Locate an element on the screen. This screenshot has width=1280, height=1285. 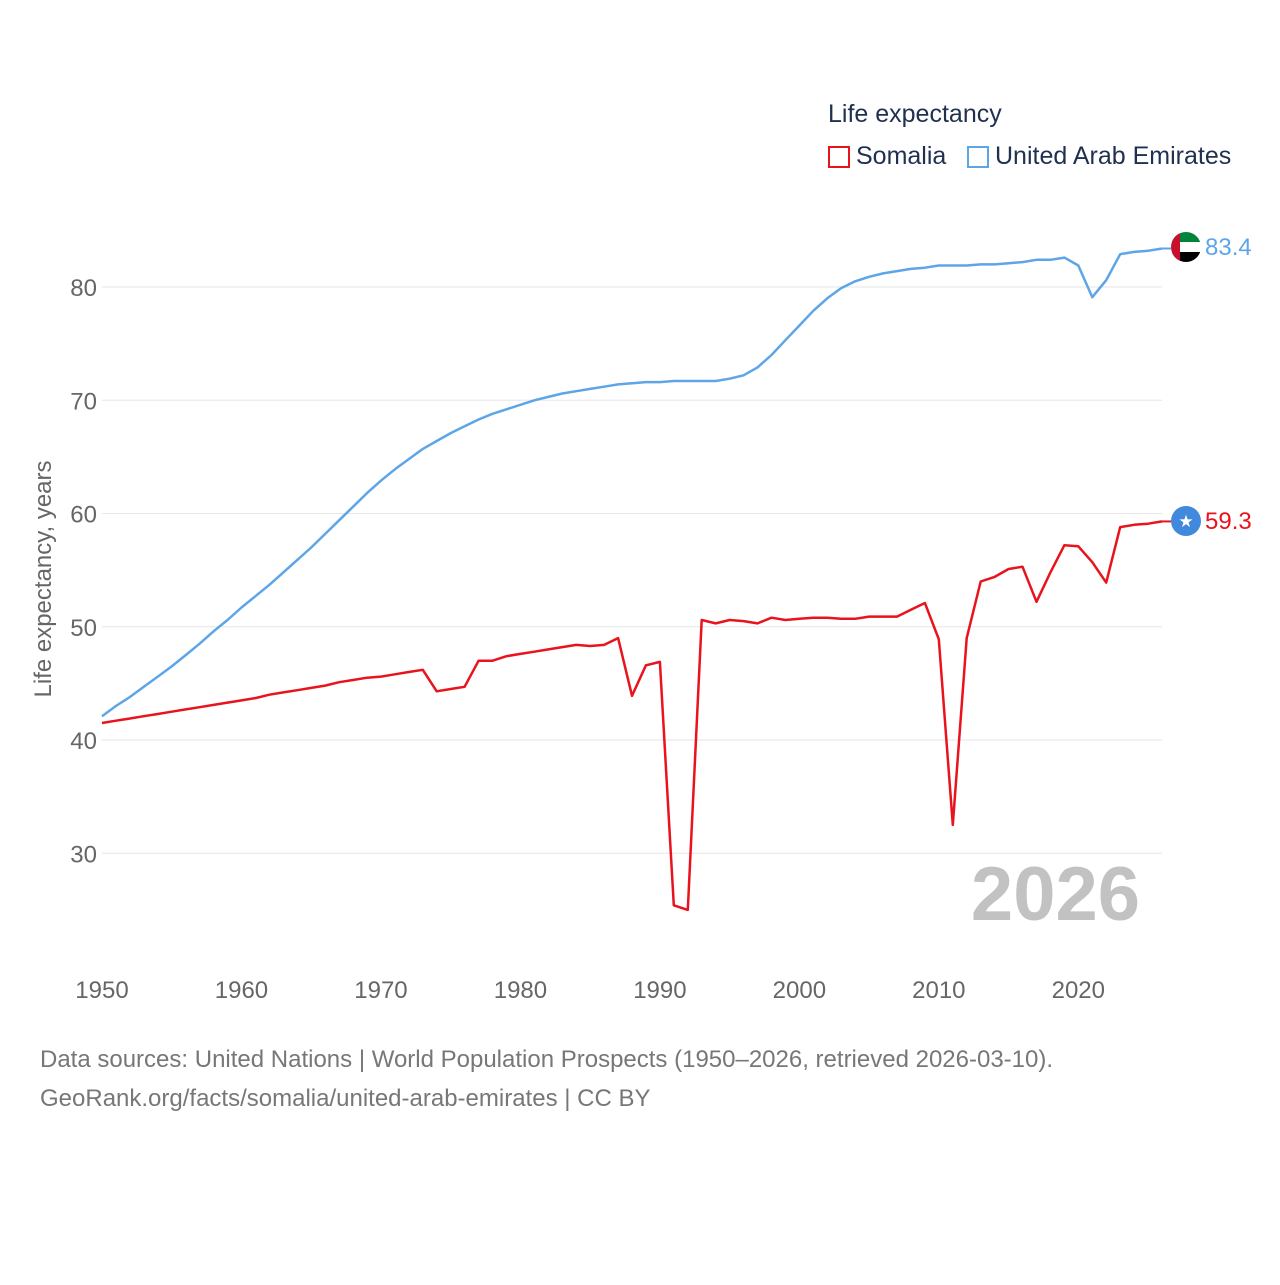
legend-swatch-uae is located at coordinates (978, 156).